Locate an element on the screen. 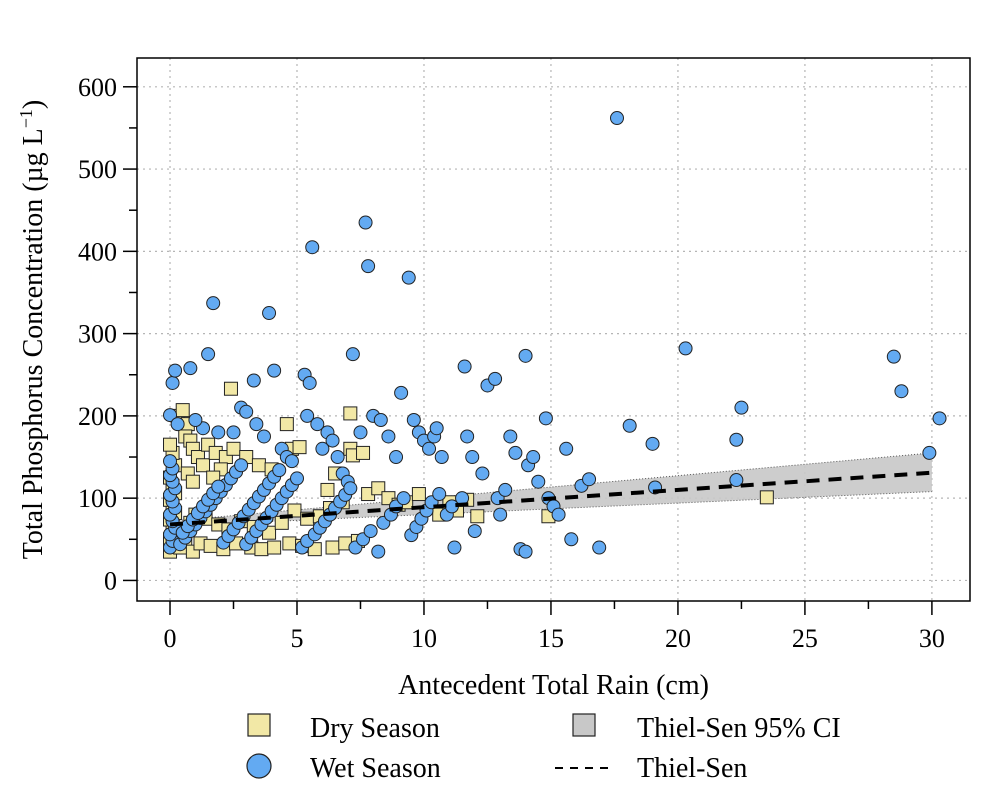  y-tick-label: 600 is located at coordinates (97, 87).